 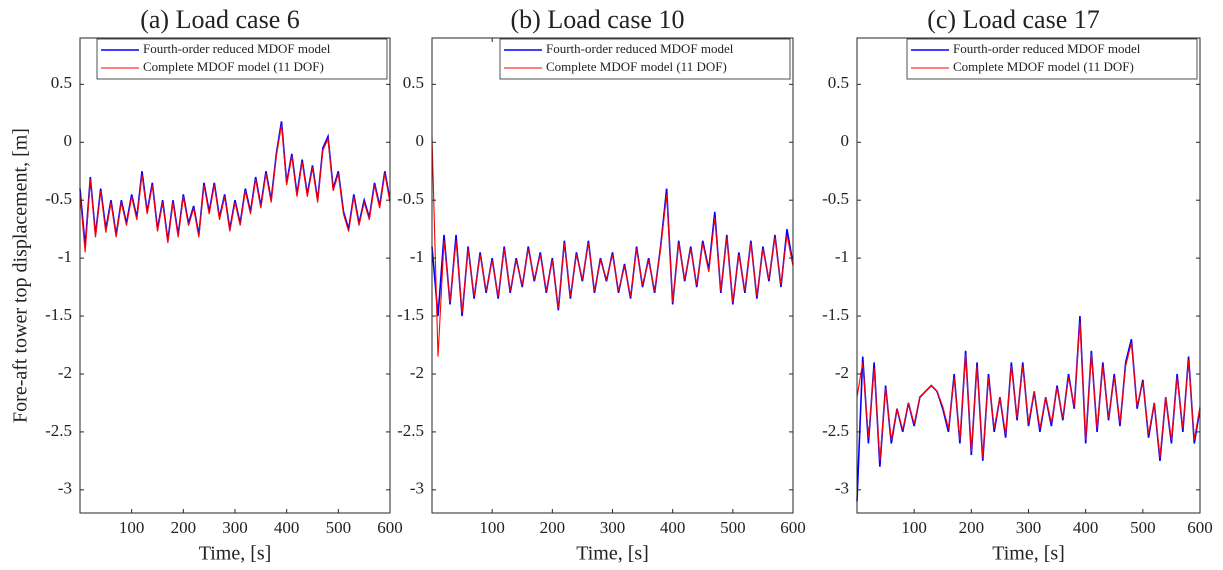 What do you see at coordinates (1013, 19) in the screenshot?
I see `chart-title: (c) Load case 17` at bounding box center [1013, 19].